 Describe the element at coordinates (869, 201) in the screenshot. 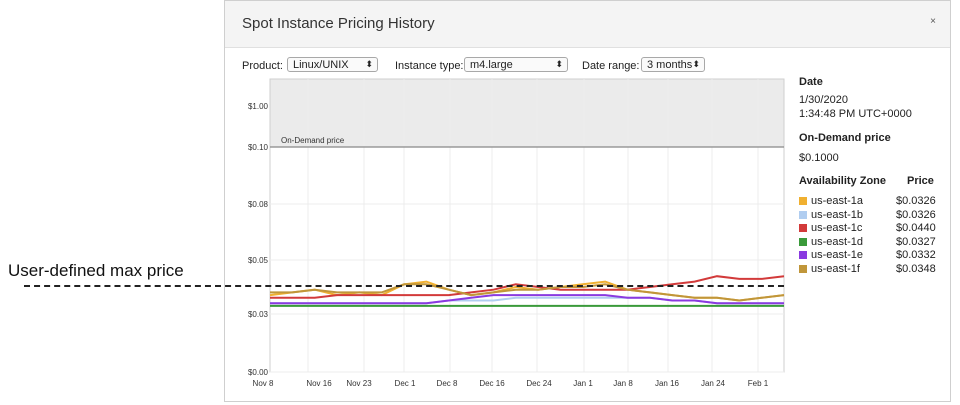

I see `az-row-us-east-1a: us-east-1a $0.0326` at that location.